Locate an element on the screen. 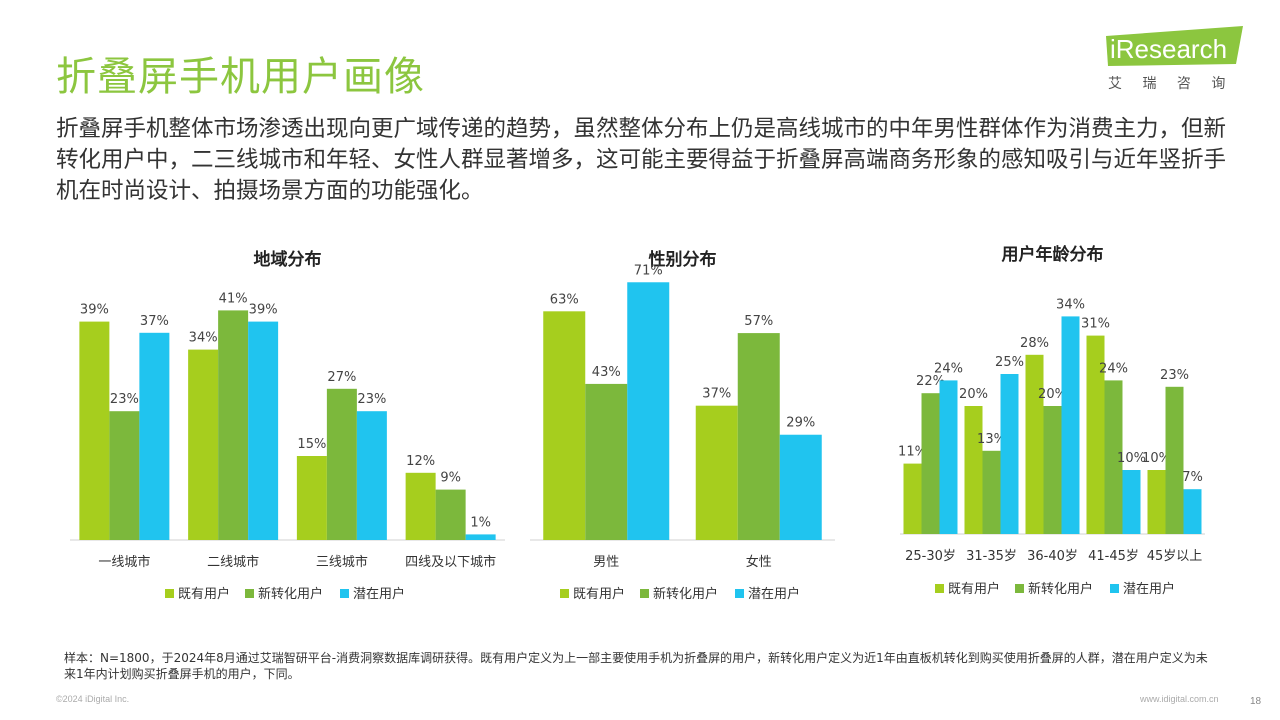  data-label: 13% is located at coordinates (991, 439).